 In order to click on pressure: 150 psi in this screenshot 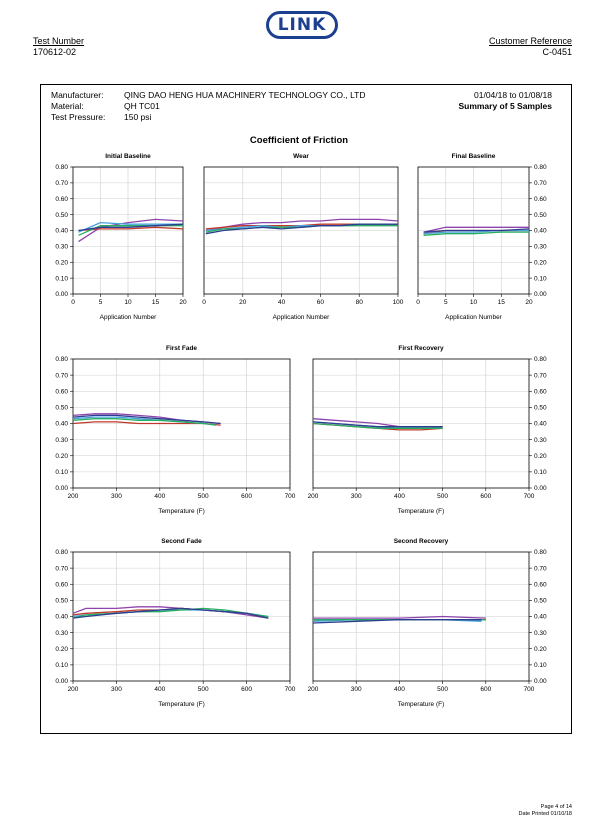, I will do `click(138, 117)`.